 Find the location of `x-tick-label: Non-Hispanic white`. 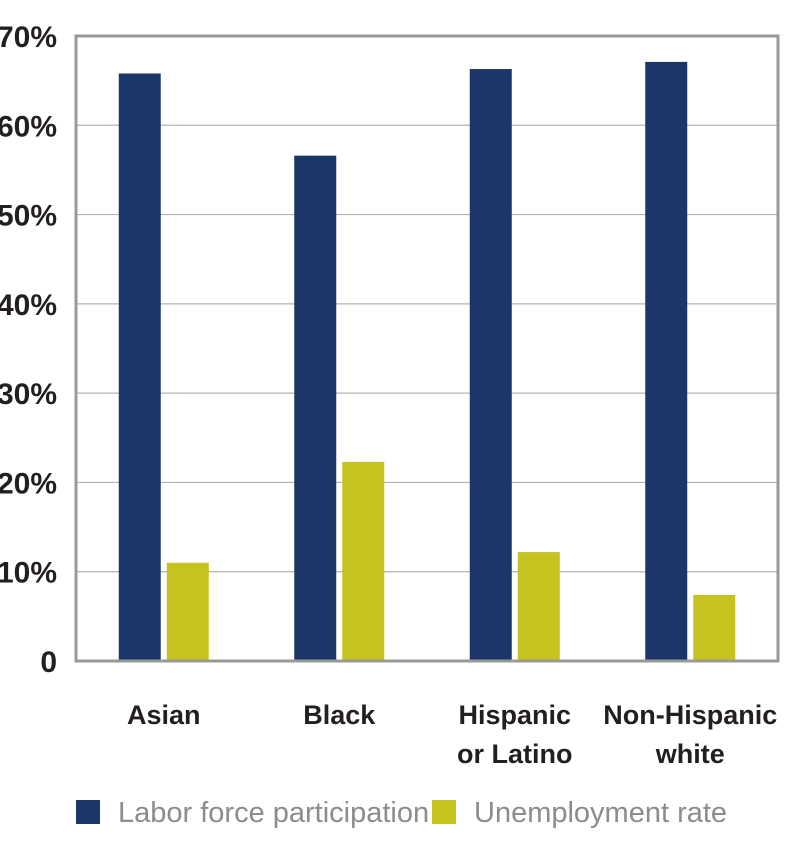

x-tick-label: Non-Hispanic white is located at coordinates (690, 734).